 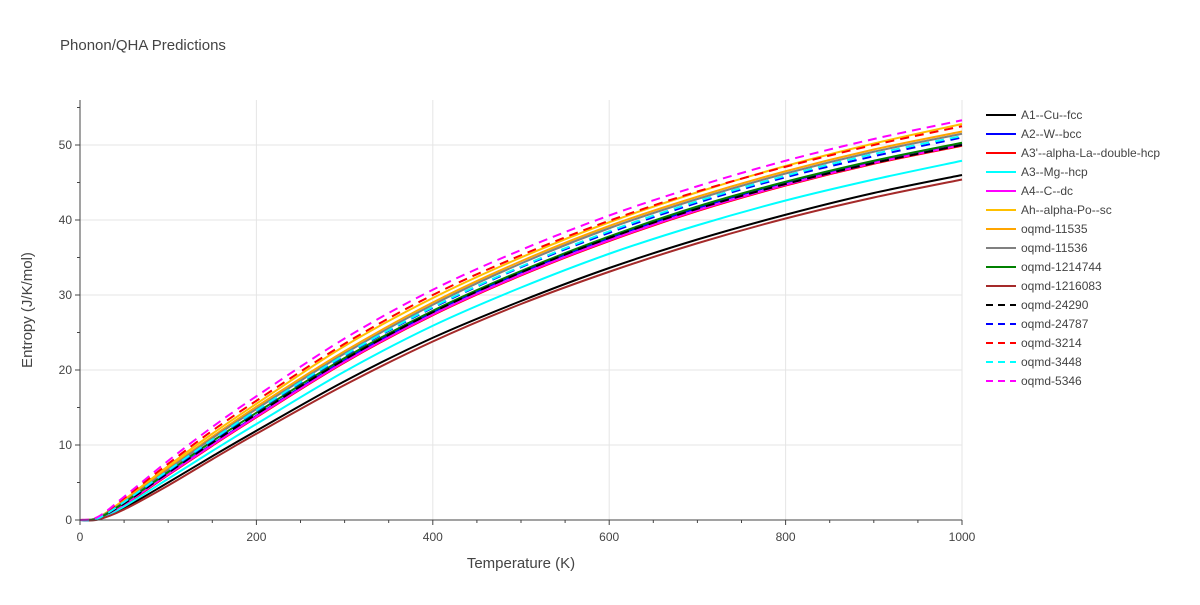 I want to click on legend-item: A1--Cu--fcc, so click(x=1034, y=115).